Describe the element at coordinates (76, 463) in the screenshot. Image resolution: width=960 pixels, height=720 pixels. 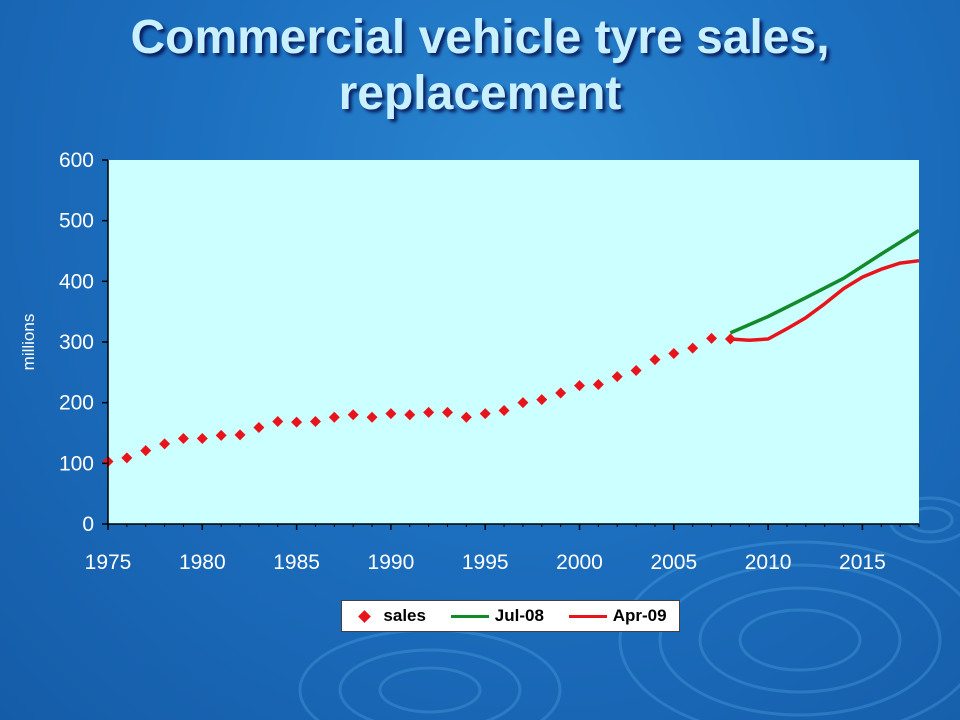
I see `y-tick-label: 100` at that location.